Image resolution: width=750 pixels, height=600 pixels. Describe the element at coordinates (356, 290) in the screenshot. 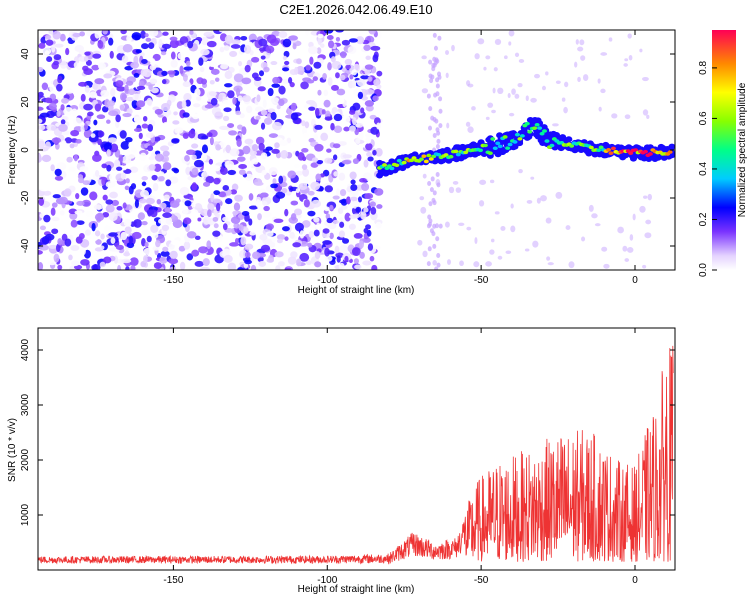

I see `heatmap-xlabel: Height of straight line (km)` at that location.